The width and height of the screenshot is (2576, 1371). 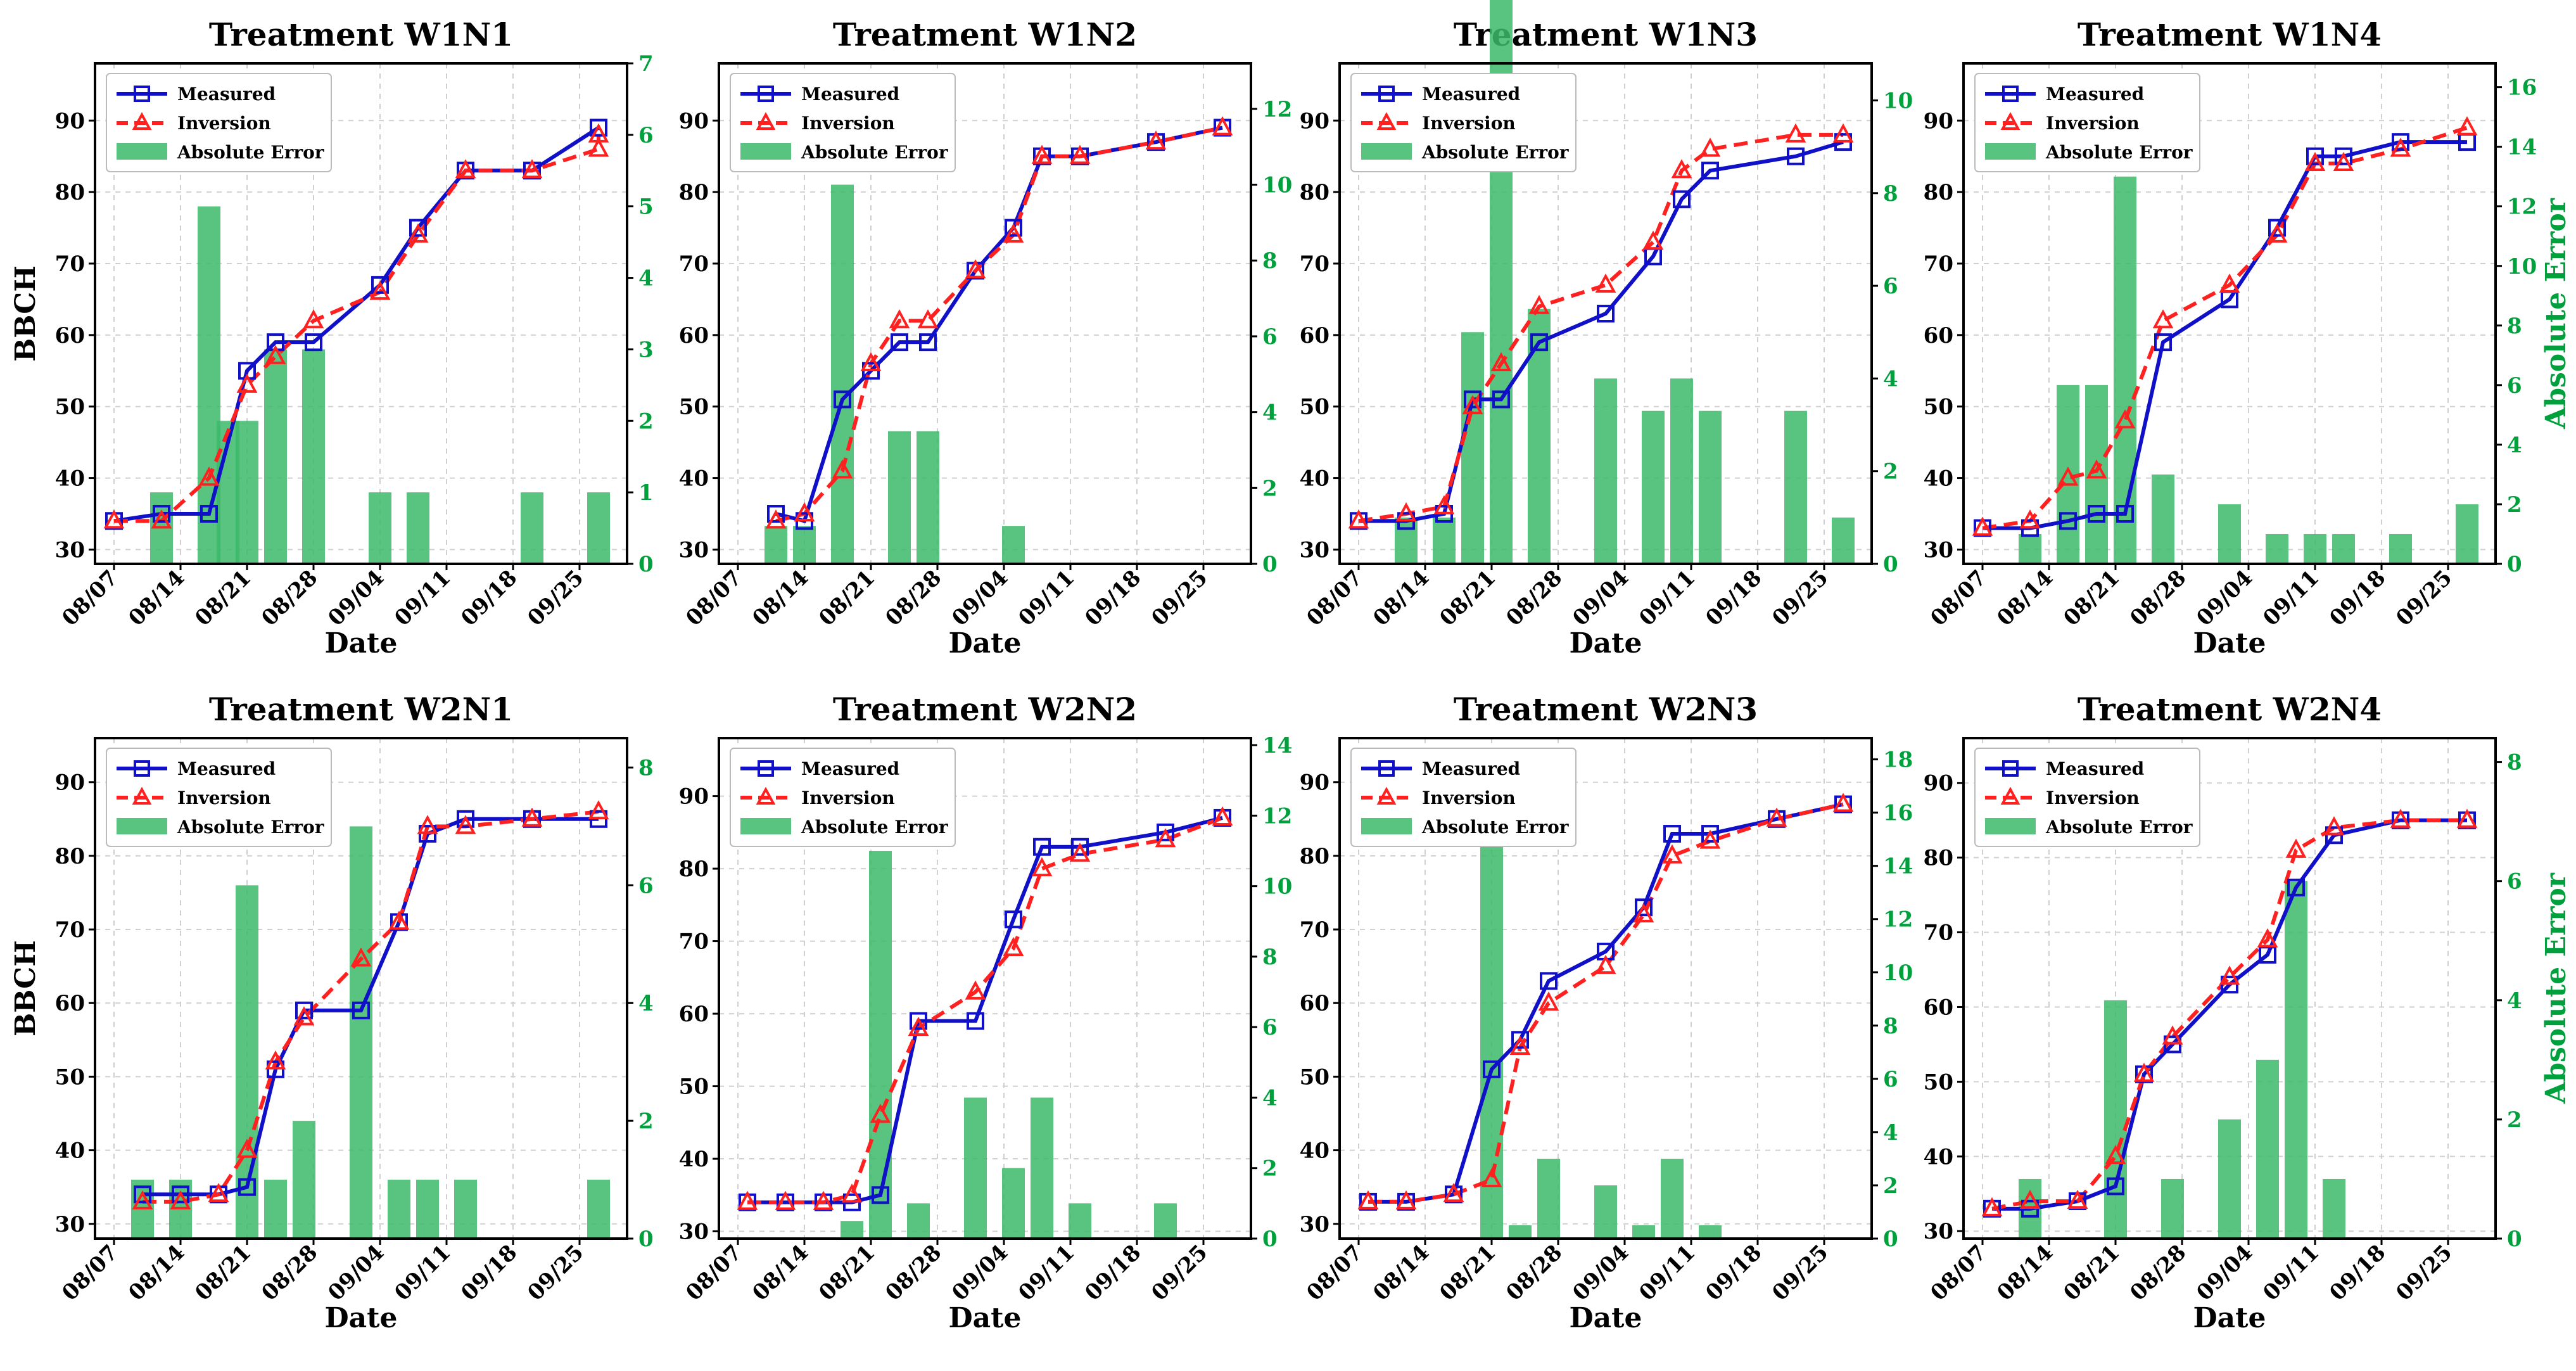 I want to click on x-tick-label: 09/25, so click(x=555, y=1273).